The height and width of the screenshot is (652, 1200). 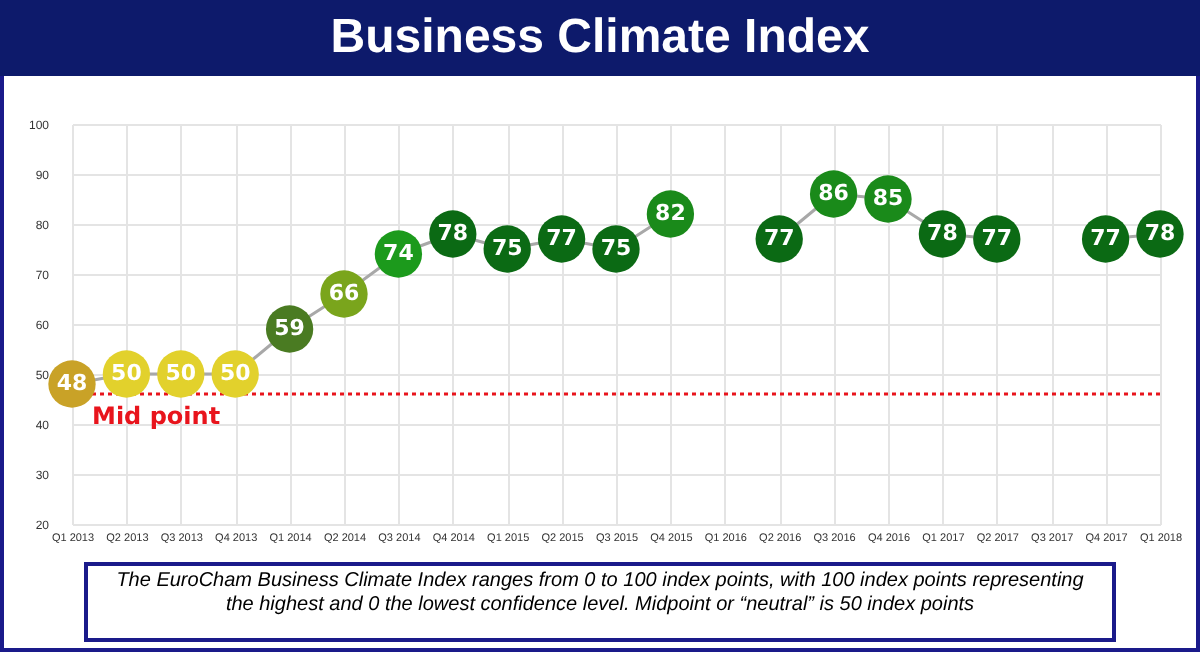 I want to click on chart-title: Business Climate Index, so click(x=600, y=38).